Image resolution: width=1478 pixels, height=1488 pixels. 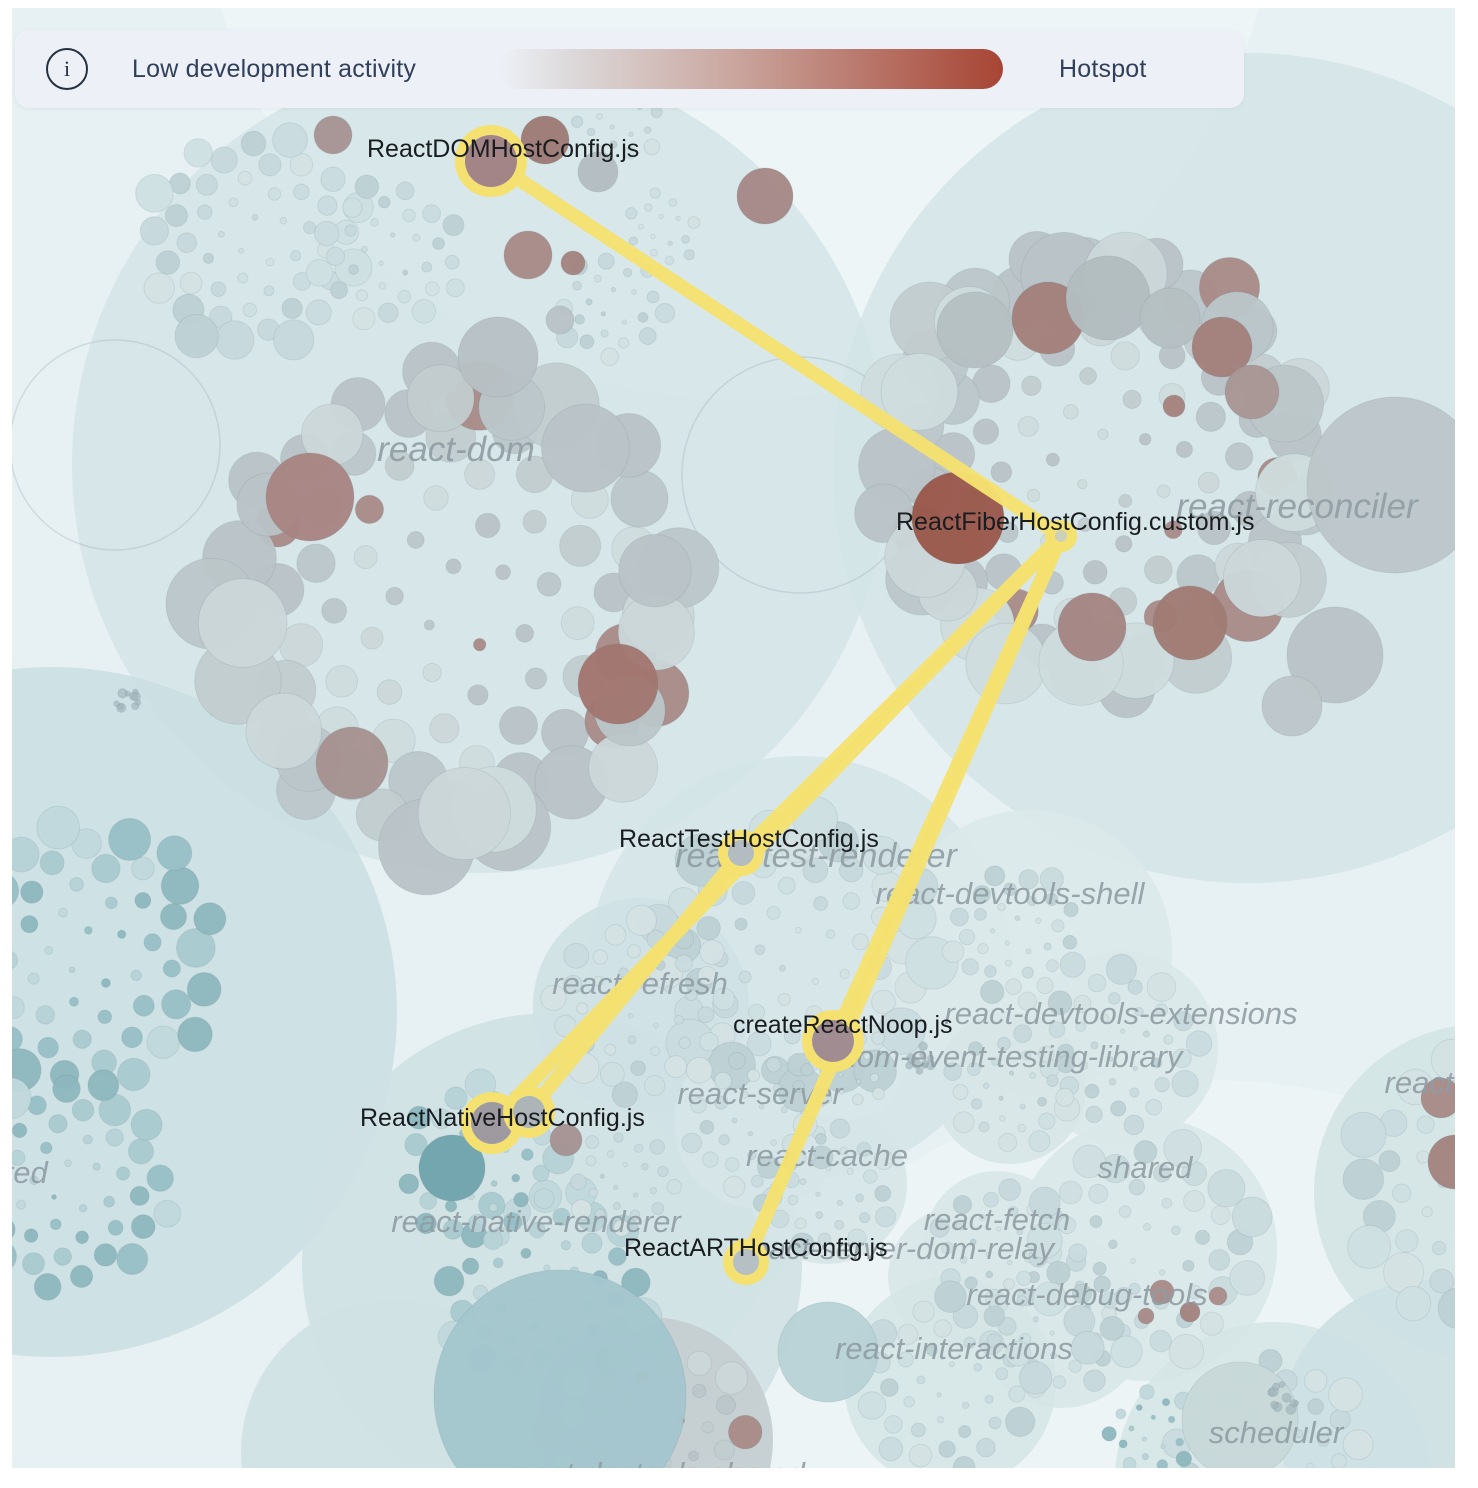 What do you see at coordinates (274, 68) in the screenshot?
I see `legend-low-label: Low development activity` at bounding box center [274, 68].